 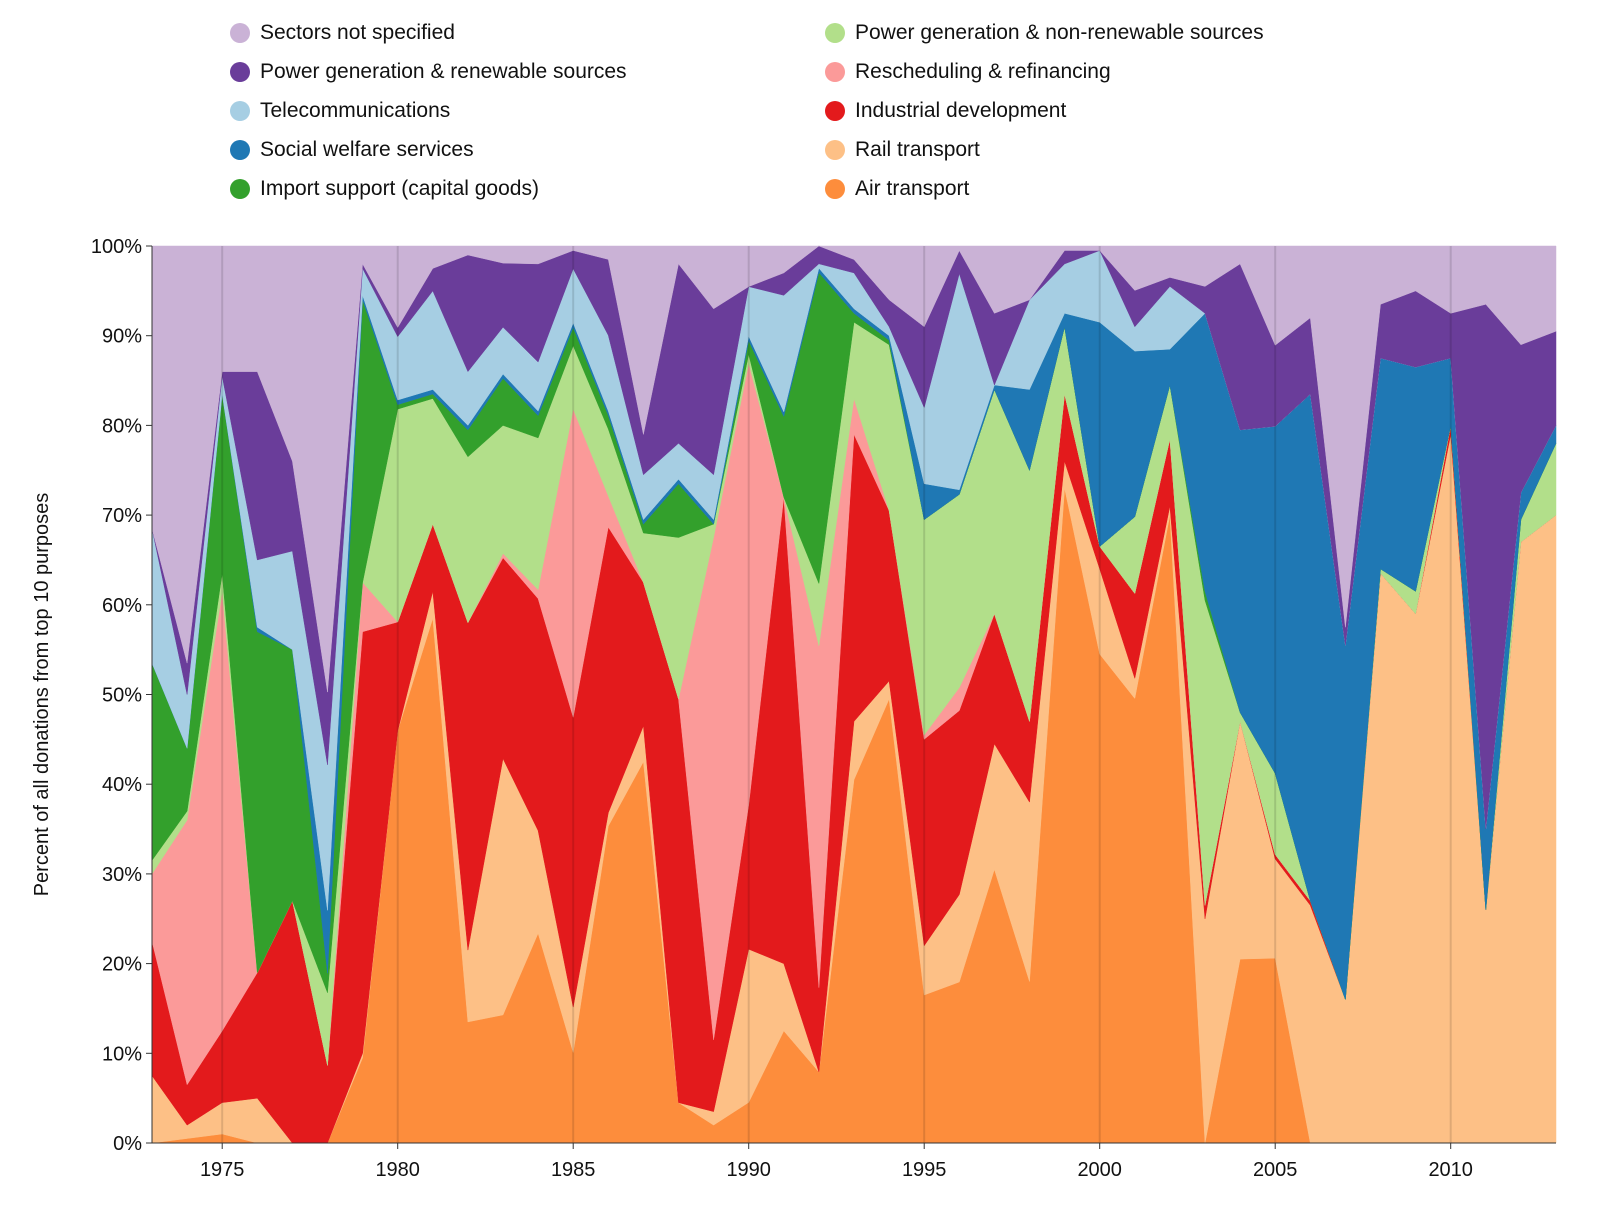 I want to click on legend-item-power-generation-and-non-renewable-sources: Power generation & non-renewable sources, so click(x=1044, y=33).